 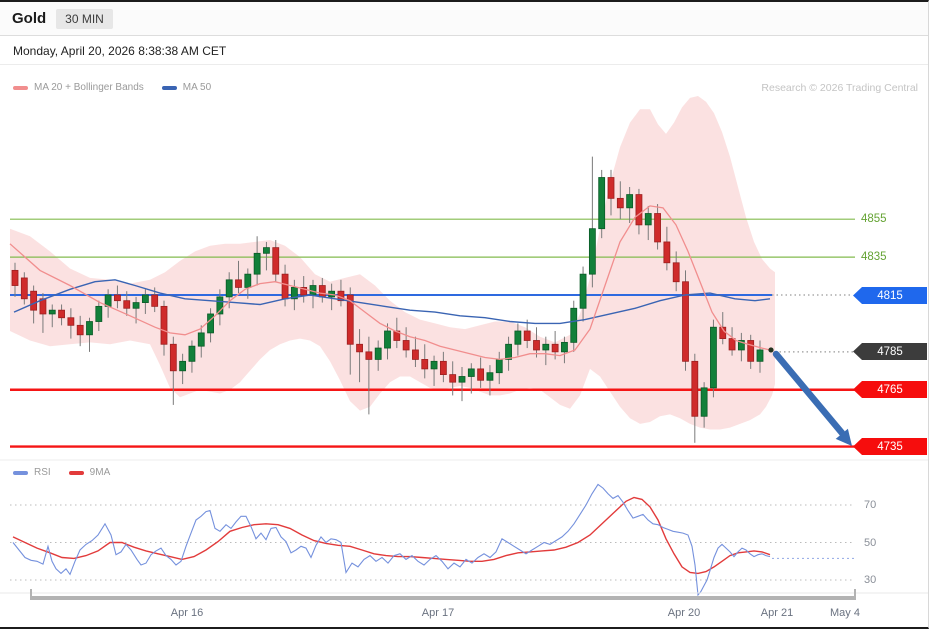 I want to click on rsi-line, so click(x=391, y=540).